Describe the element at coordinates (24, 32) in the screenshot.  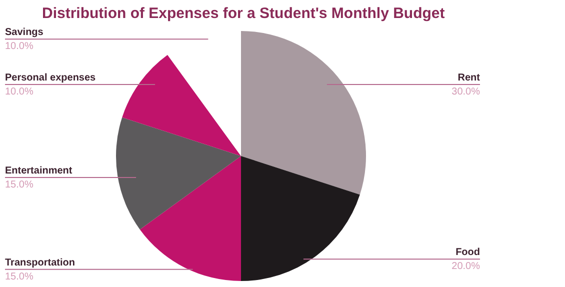
I see `slice-label: Savings` at that location.